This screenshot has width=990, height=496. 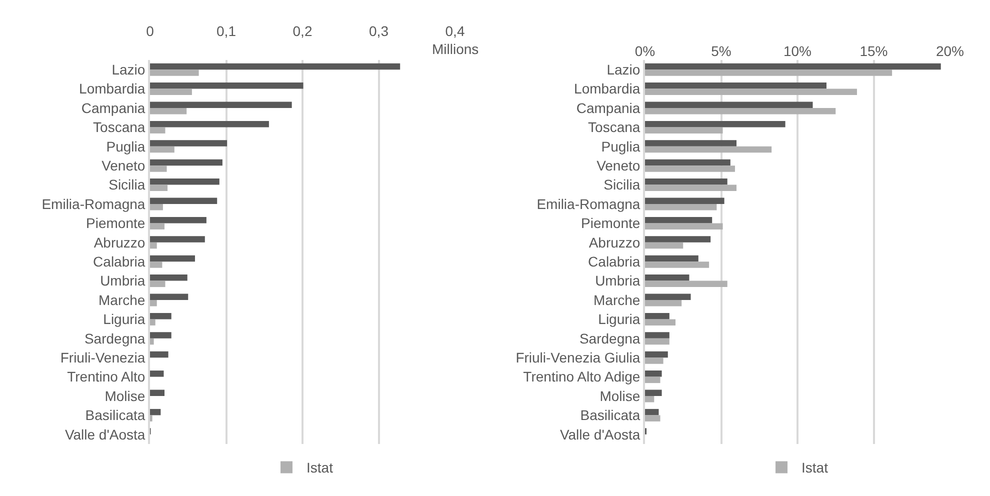 What do you see at coordinates (226, 31) in the screenshot?
I see `x-tick-label: 0,1` at bounding box center [226, 31].